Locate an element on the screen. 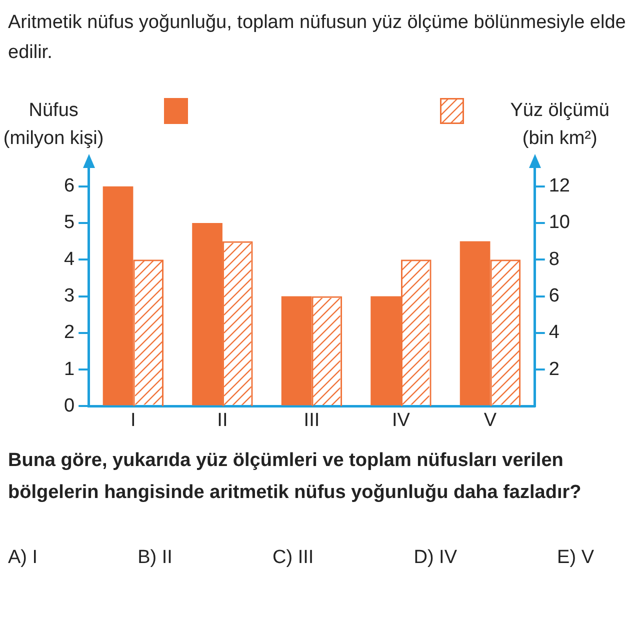 The width and height of the screenshot is (634, 630). y-tick-label: 0 is located at coordinates (69, 405).